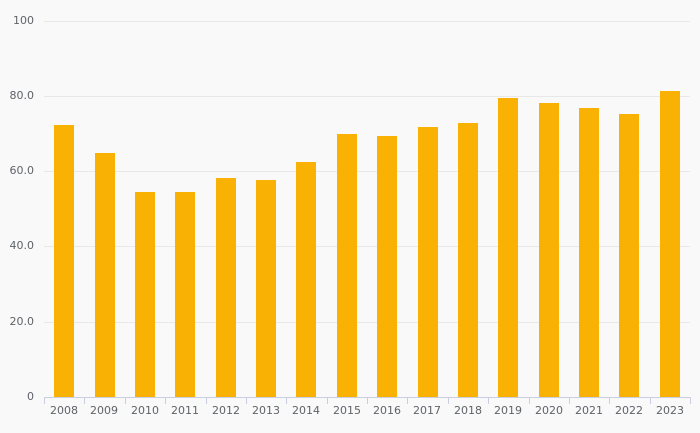  What do you see at coordinates (629, 410) in the screenshot?
I see `x-axis-tick-label: 2022` at bounding box center [629, 410].